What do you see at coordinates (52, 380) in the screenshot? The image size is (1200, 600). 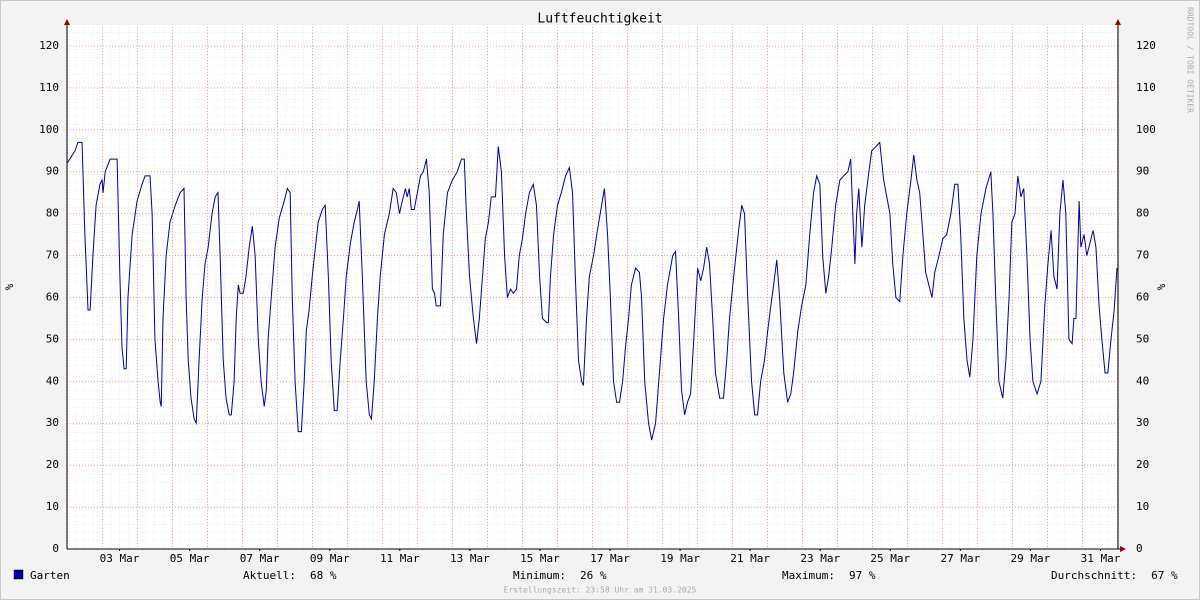 I see `y-tick-label: 40` at bounding box center [52, 380].